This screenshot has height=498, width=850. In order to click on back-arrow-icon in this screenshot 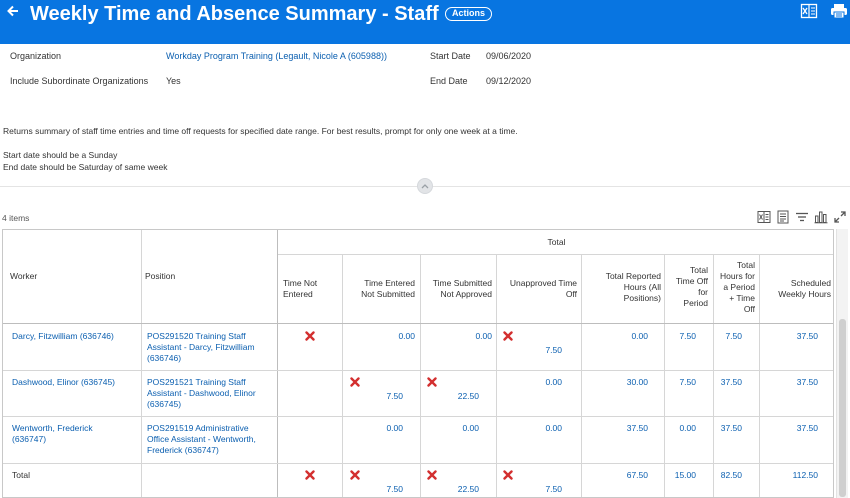, I will do `click(13, 13)`.